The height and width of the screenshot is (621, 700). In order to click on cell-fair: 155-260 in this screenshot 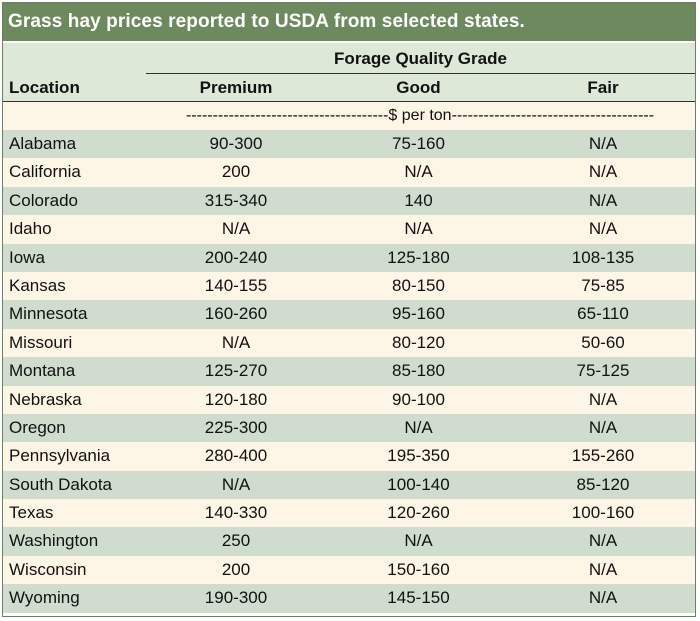, I will do `click(603, 456)`.